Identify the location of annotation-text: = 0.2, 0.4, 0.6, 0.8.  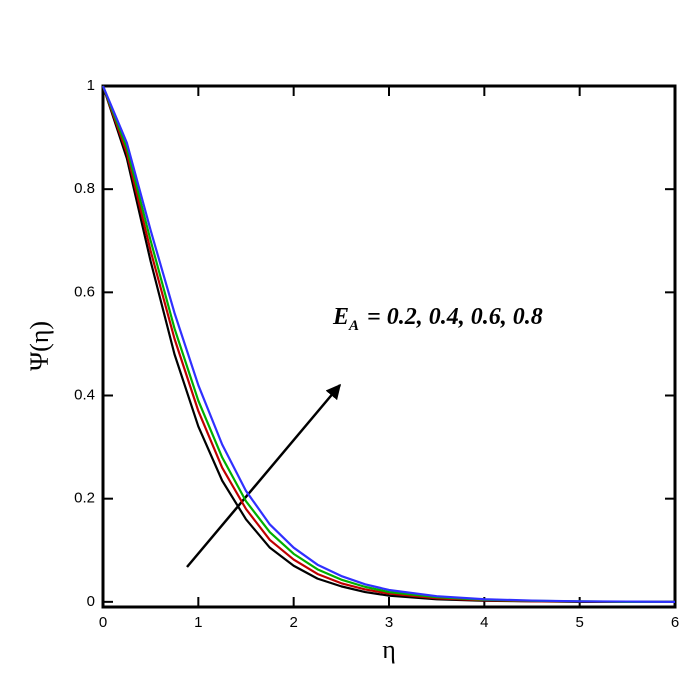
(455, 317).